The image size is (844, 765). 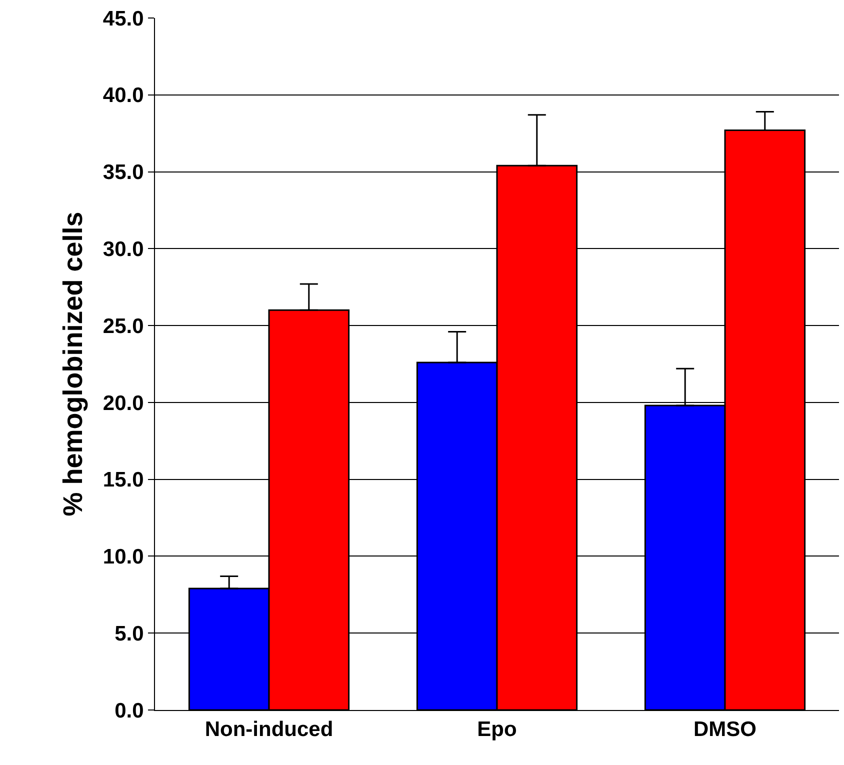 What do you see at coordinates (123, 250) in the screenshot?
I see `y-tick-label: 30.0` at bounding box center [123, 250].